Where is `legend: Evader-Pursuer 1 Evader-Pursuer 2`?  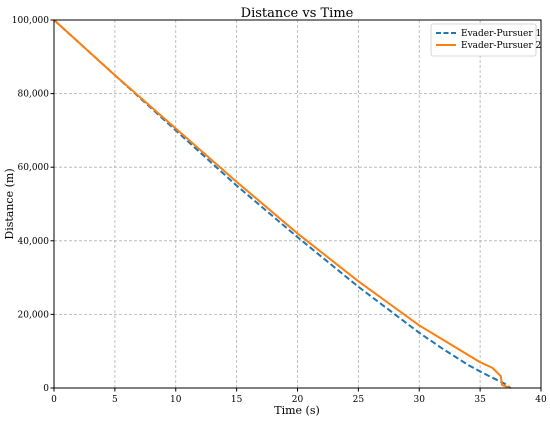
legend: Evader-Pursuer 1 Evader-Pursuer 2 is located at coordinates (485, 40).